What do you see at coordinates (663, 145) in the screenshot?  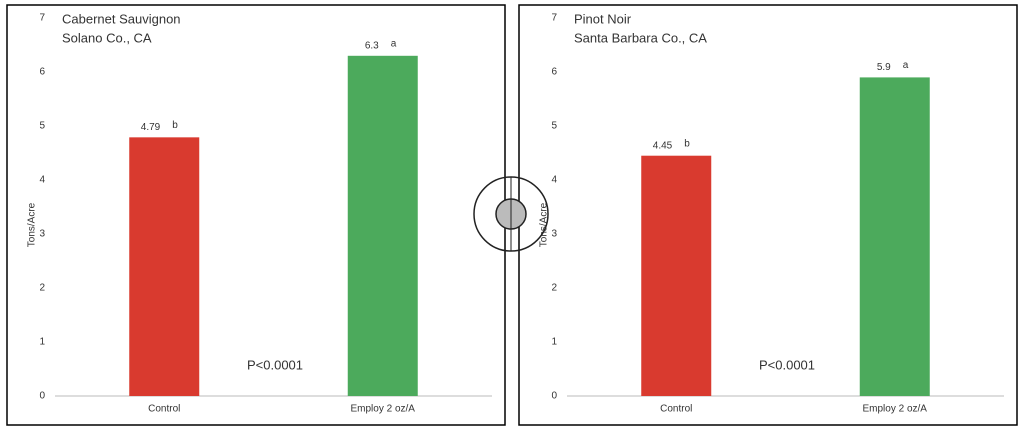 I see `value-label: 4.45` at bounding box center [663, 145].